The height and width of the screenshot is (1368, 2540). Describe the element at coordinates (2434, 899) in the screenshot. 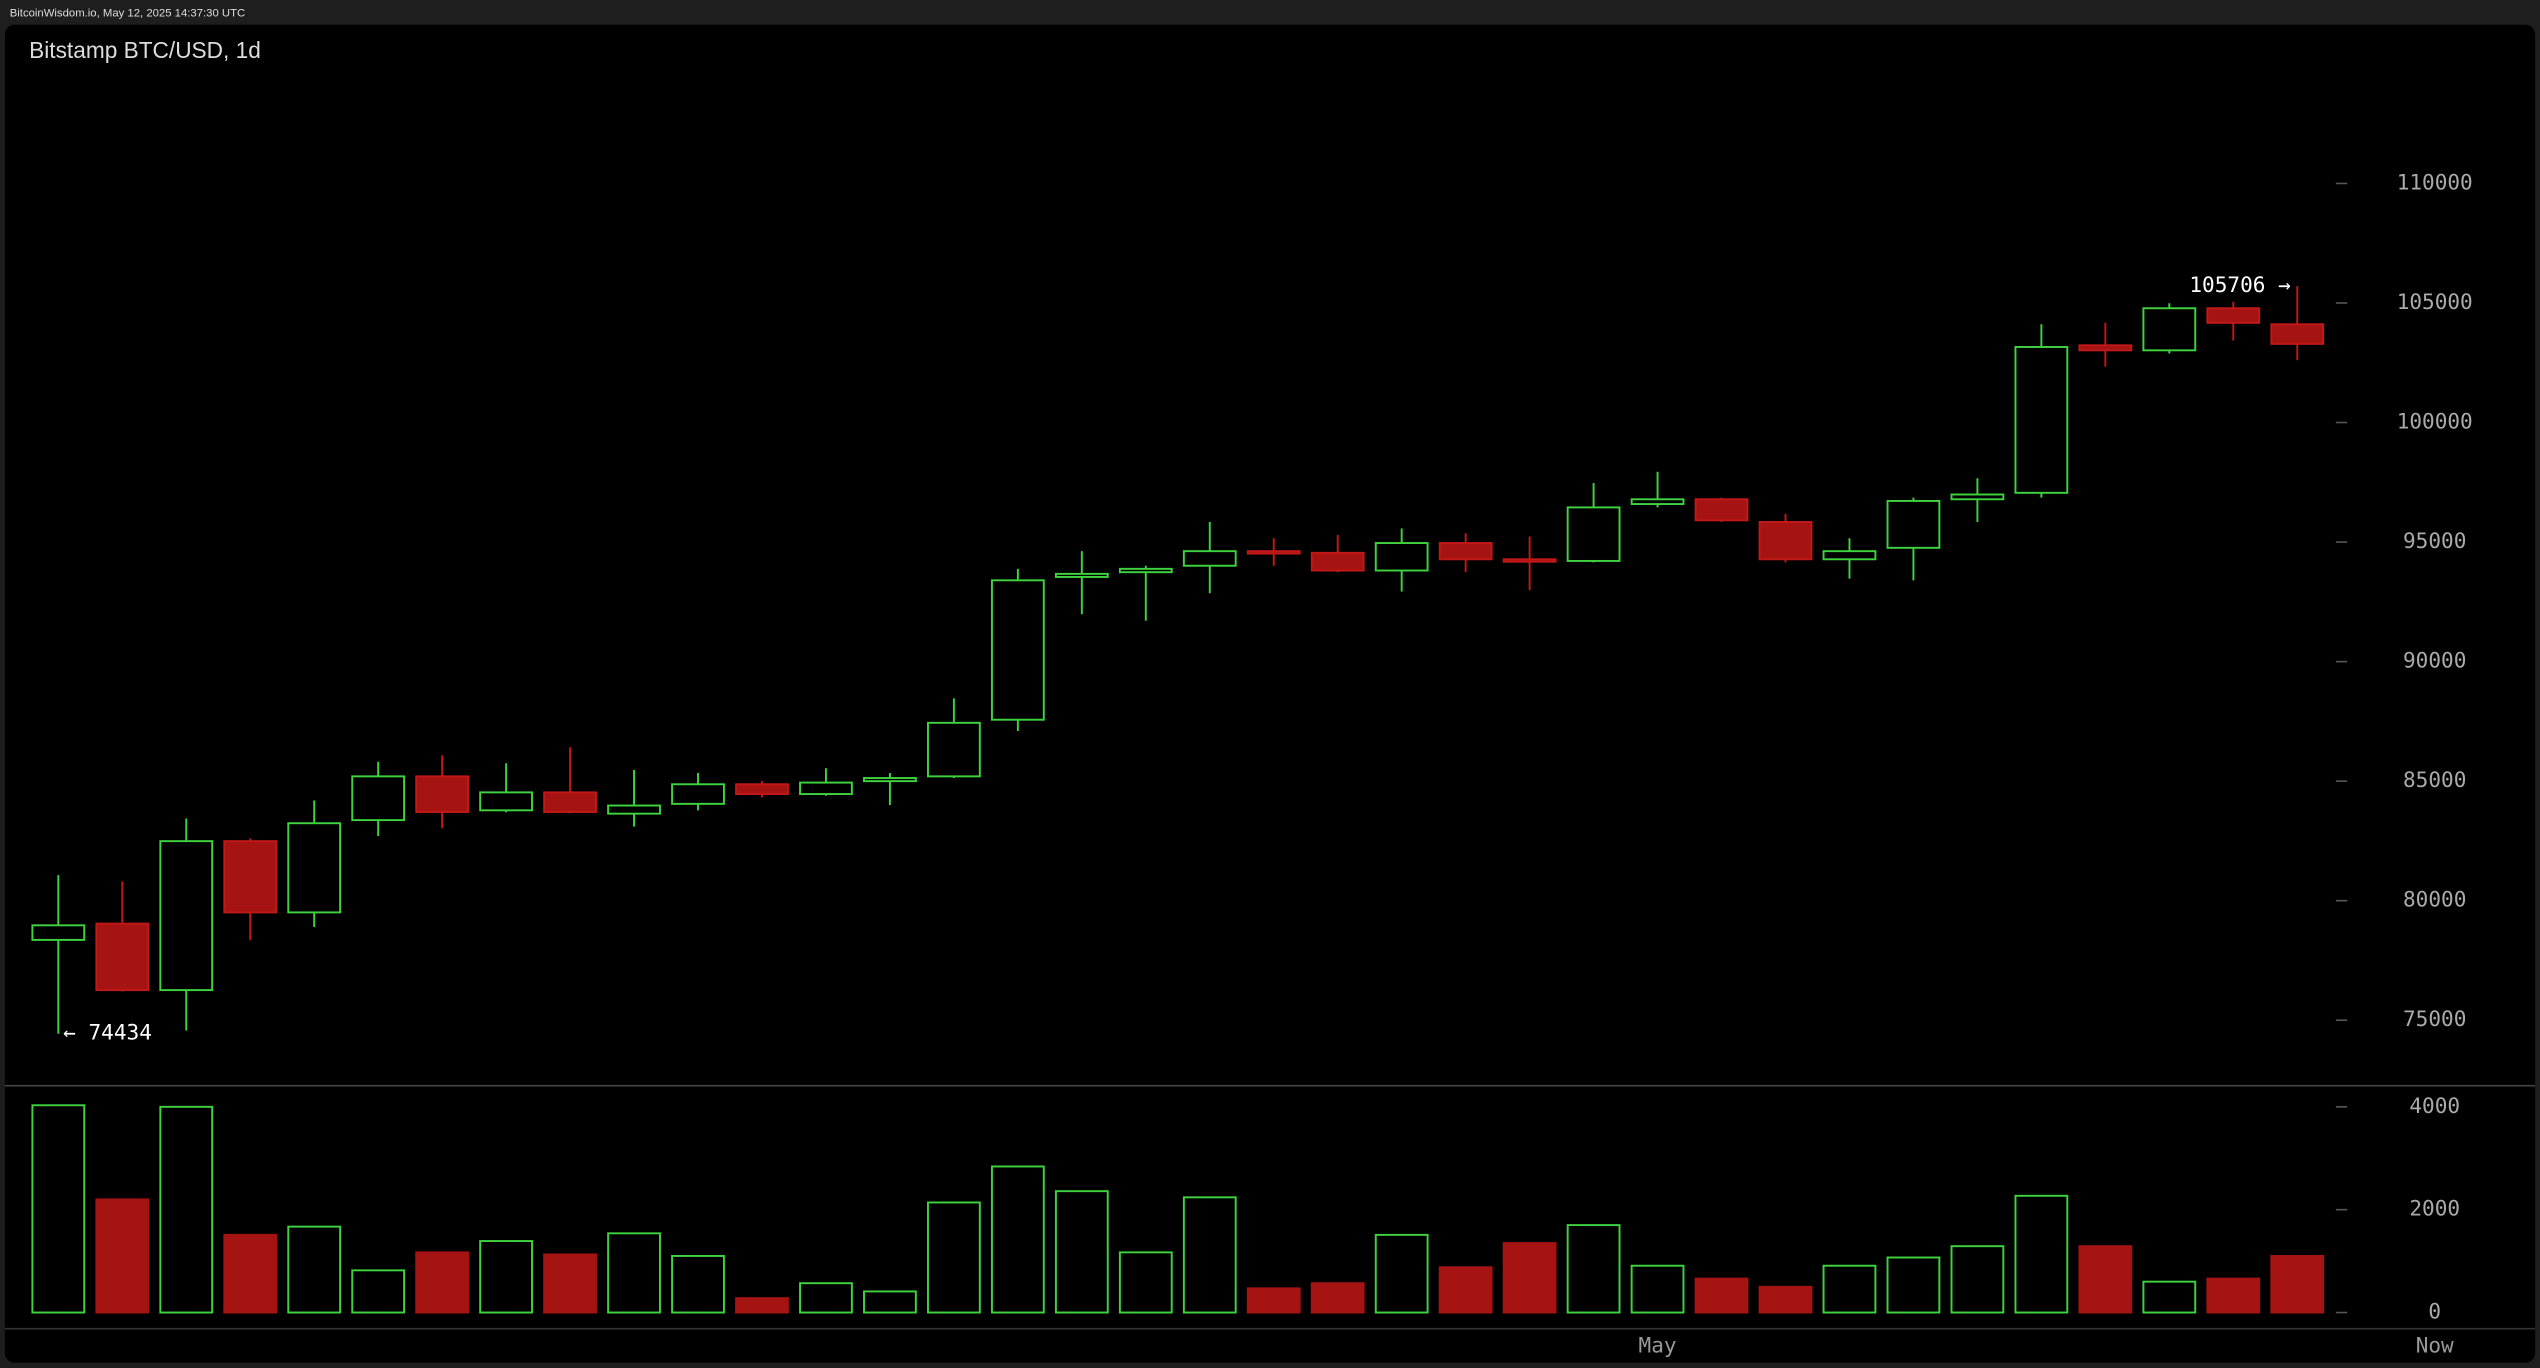

I see `y-tick-label: 80000` at that location.